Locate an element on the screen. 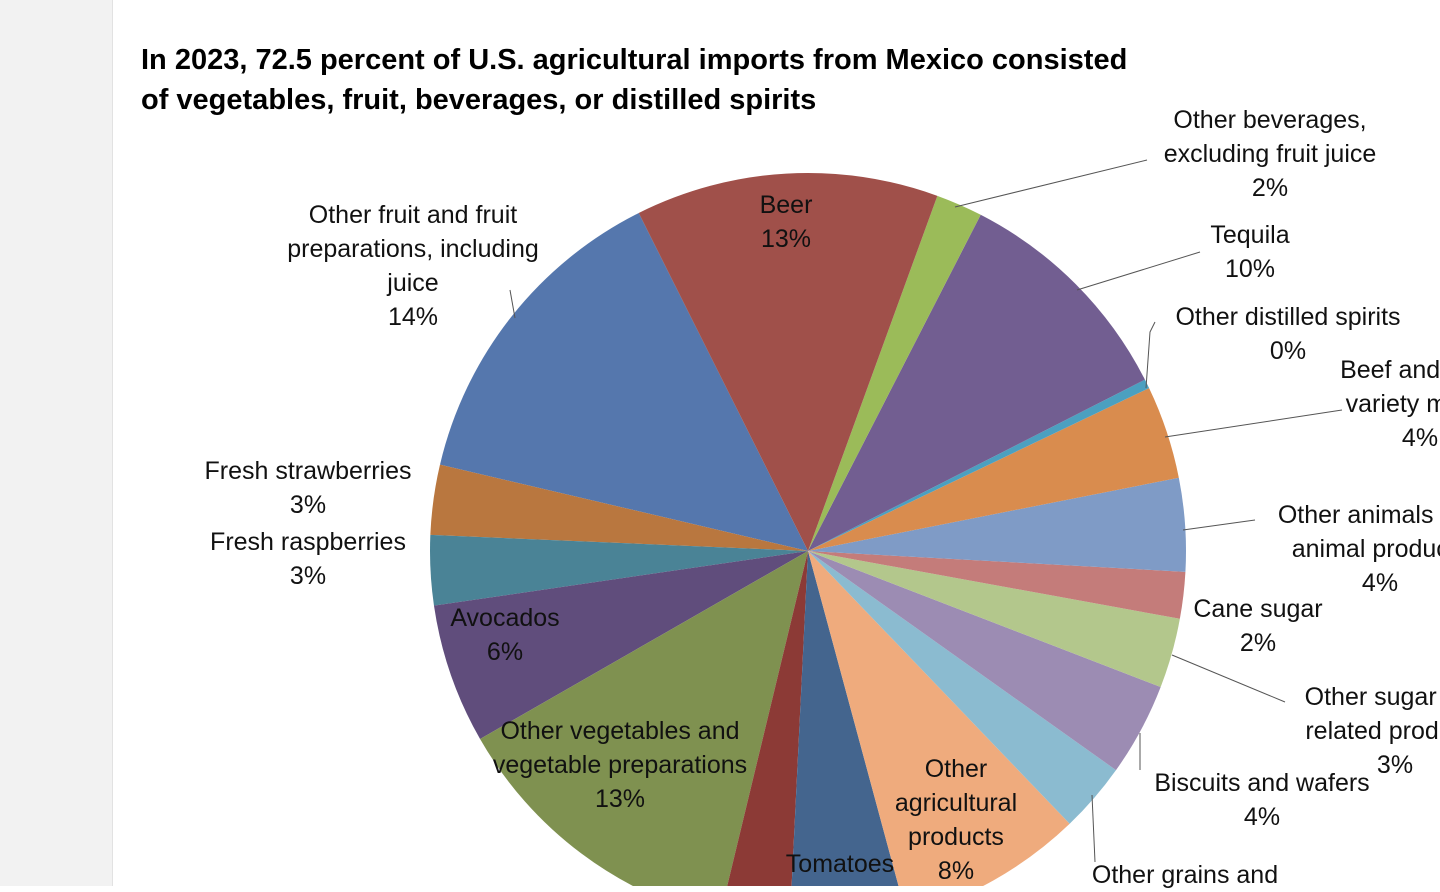 Image resolution: width=1440 pixels, height=892 pixels. slice-name: Other sugar and related products is located at coordinates (1372, 714).